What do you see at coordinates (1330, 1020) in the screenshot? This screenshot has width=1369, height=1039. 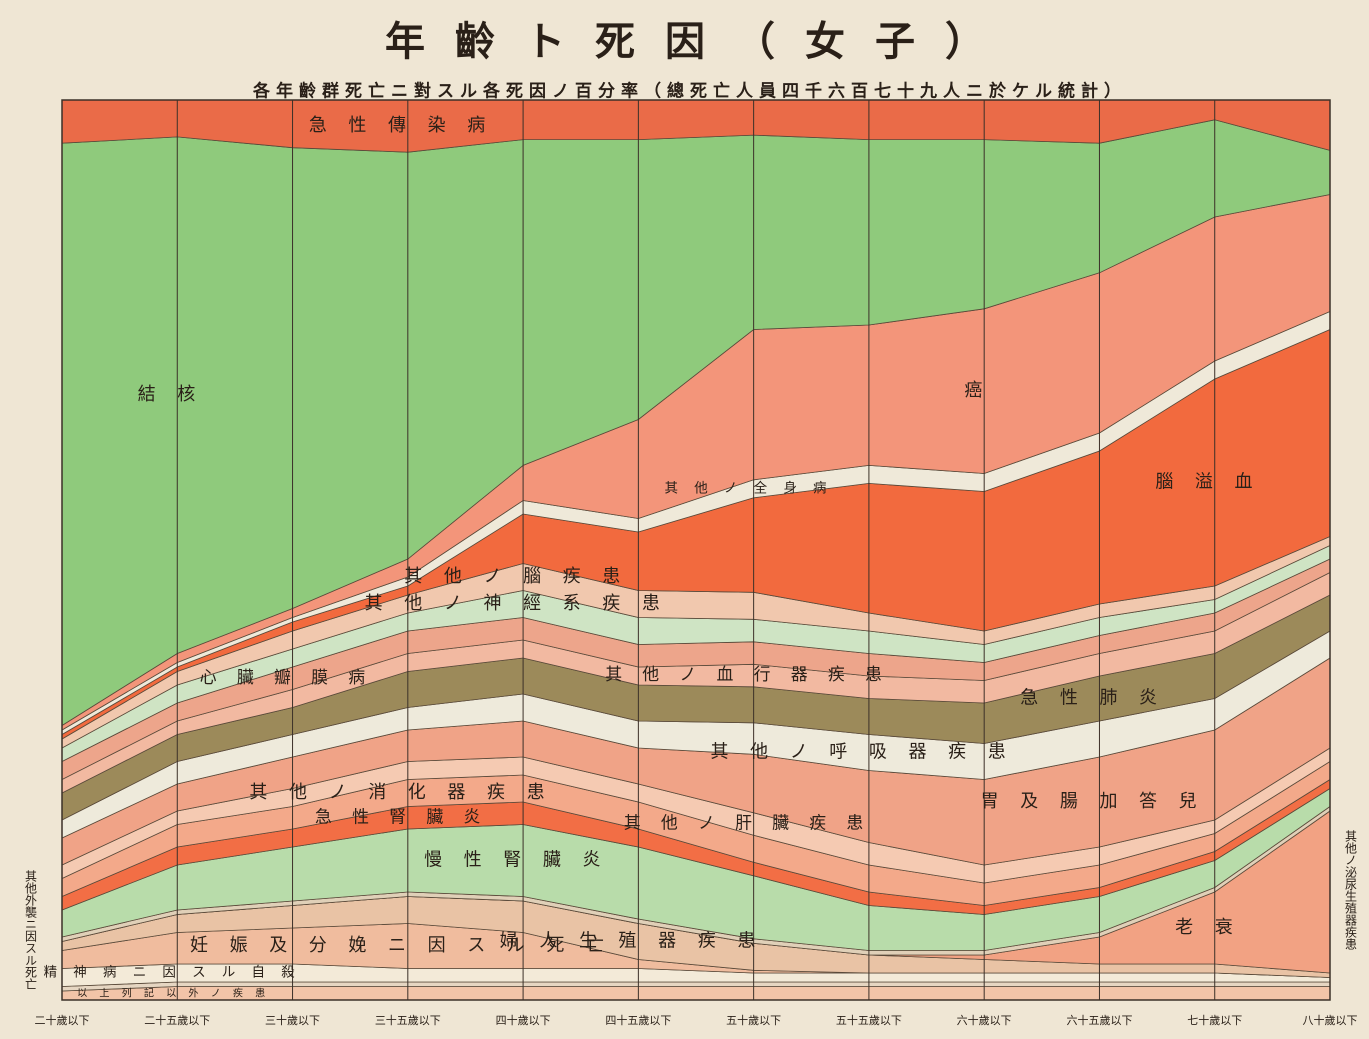 I see `x-tick-label: 八十歲以下` at bounding box center [1330, 1020].